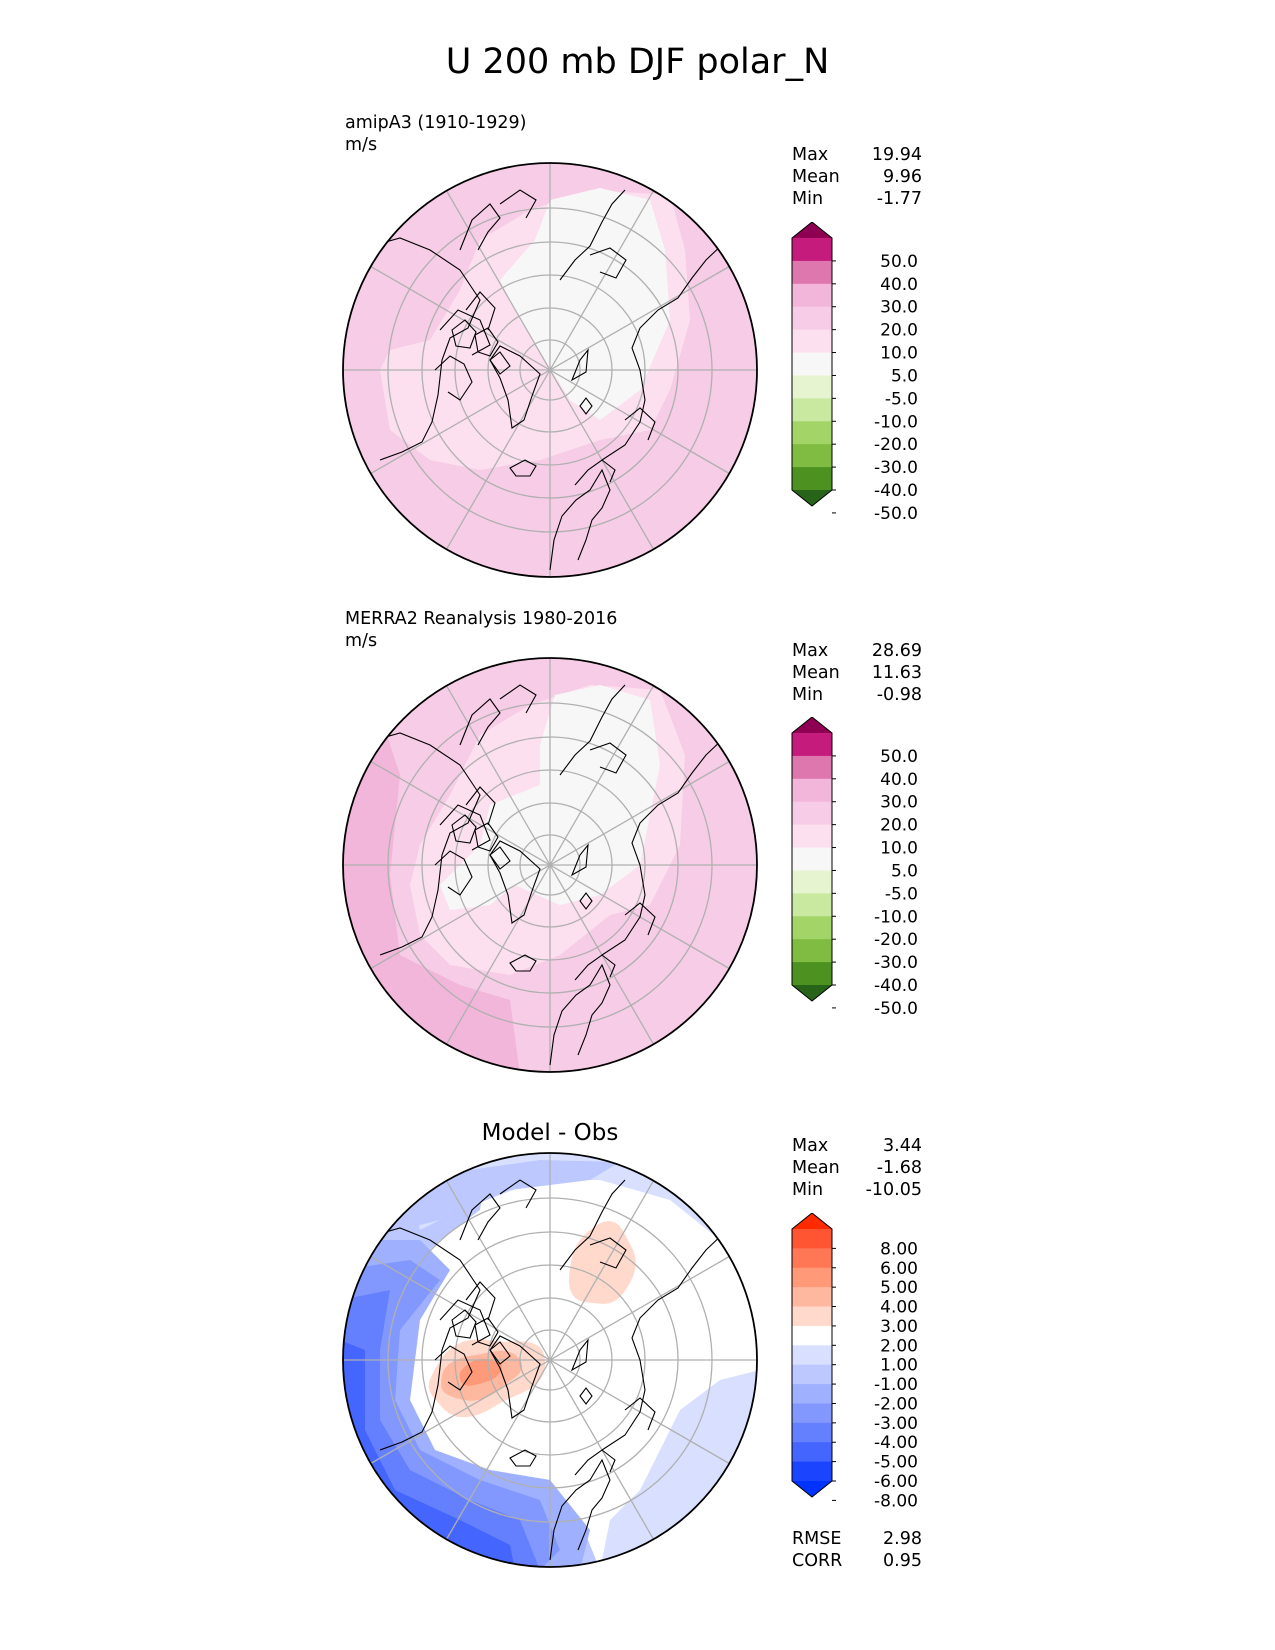 This screenshot has width=1275, height=1650. Describe the element at coordinates (857, 651) in the screenshot. I see `panel-2-stat-max: Max 28.69` at that location.